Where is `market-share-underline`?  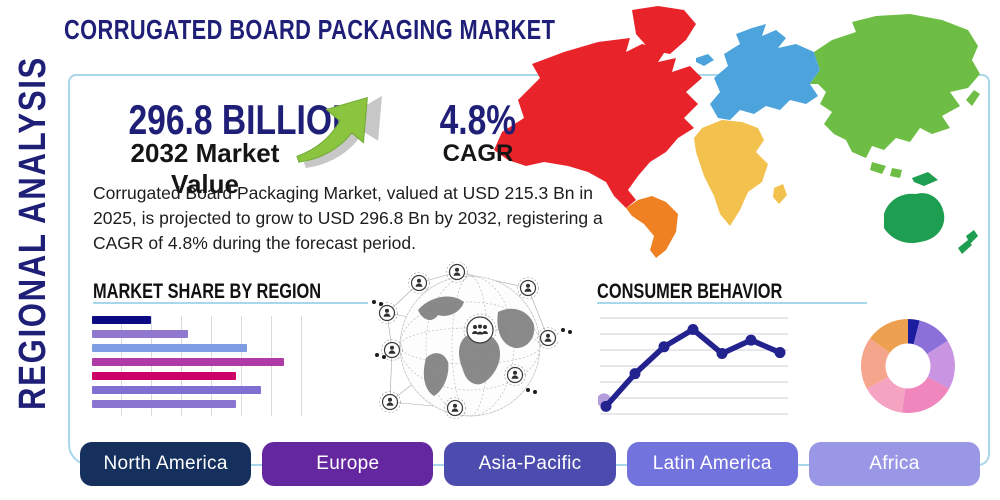 market-share-underline is located at coordinates (230, 303).